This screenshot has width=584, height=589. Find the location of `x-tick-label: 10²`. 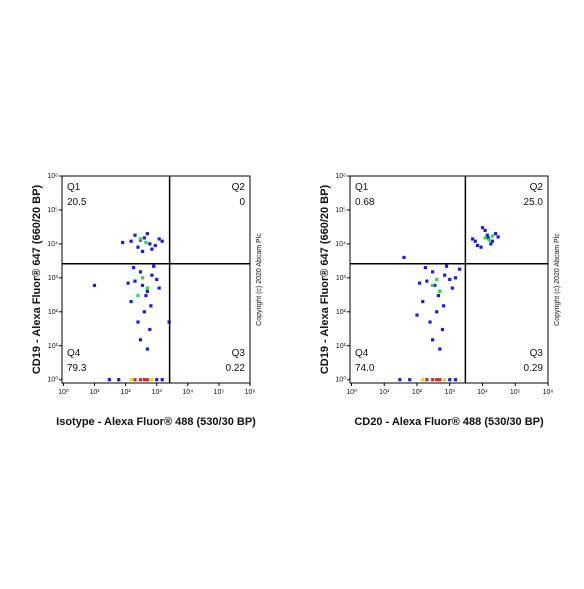

x-tick-label: 10² is located at coordinates (126, 392).